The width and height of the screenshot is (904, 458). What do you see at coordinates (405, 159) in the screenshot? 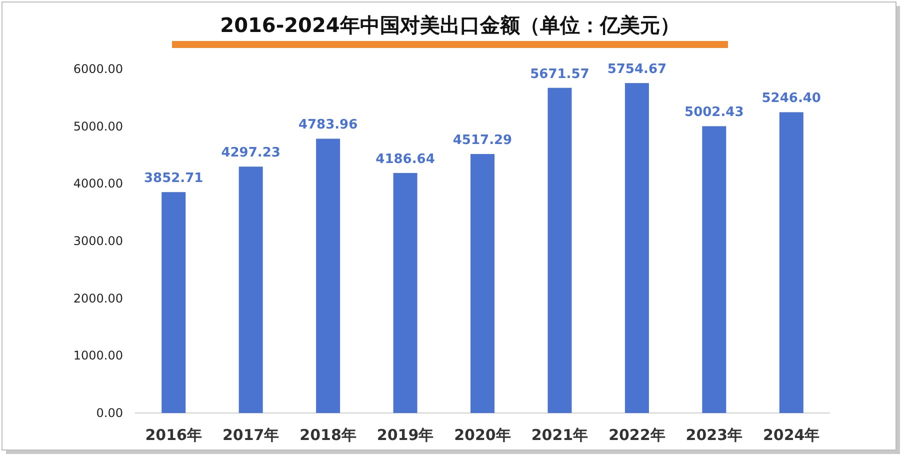
I see `data-label: 4186.64` at bounding box center [405, 159].